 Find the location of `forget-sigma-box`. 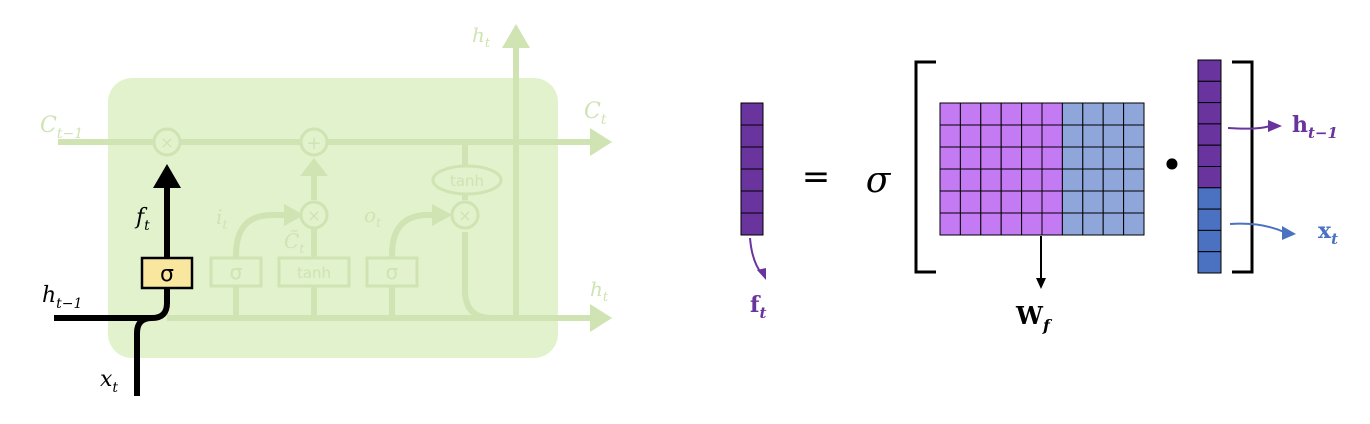

forget-sigma-box is located at coordinates (167, 273).